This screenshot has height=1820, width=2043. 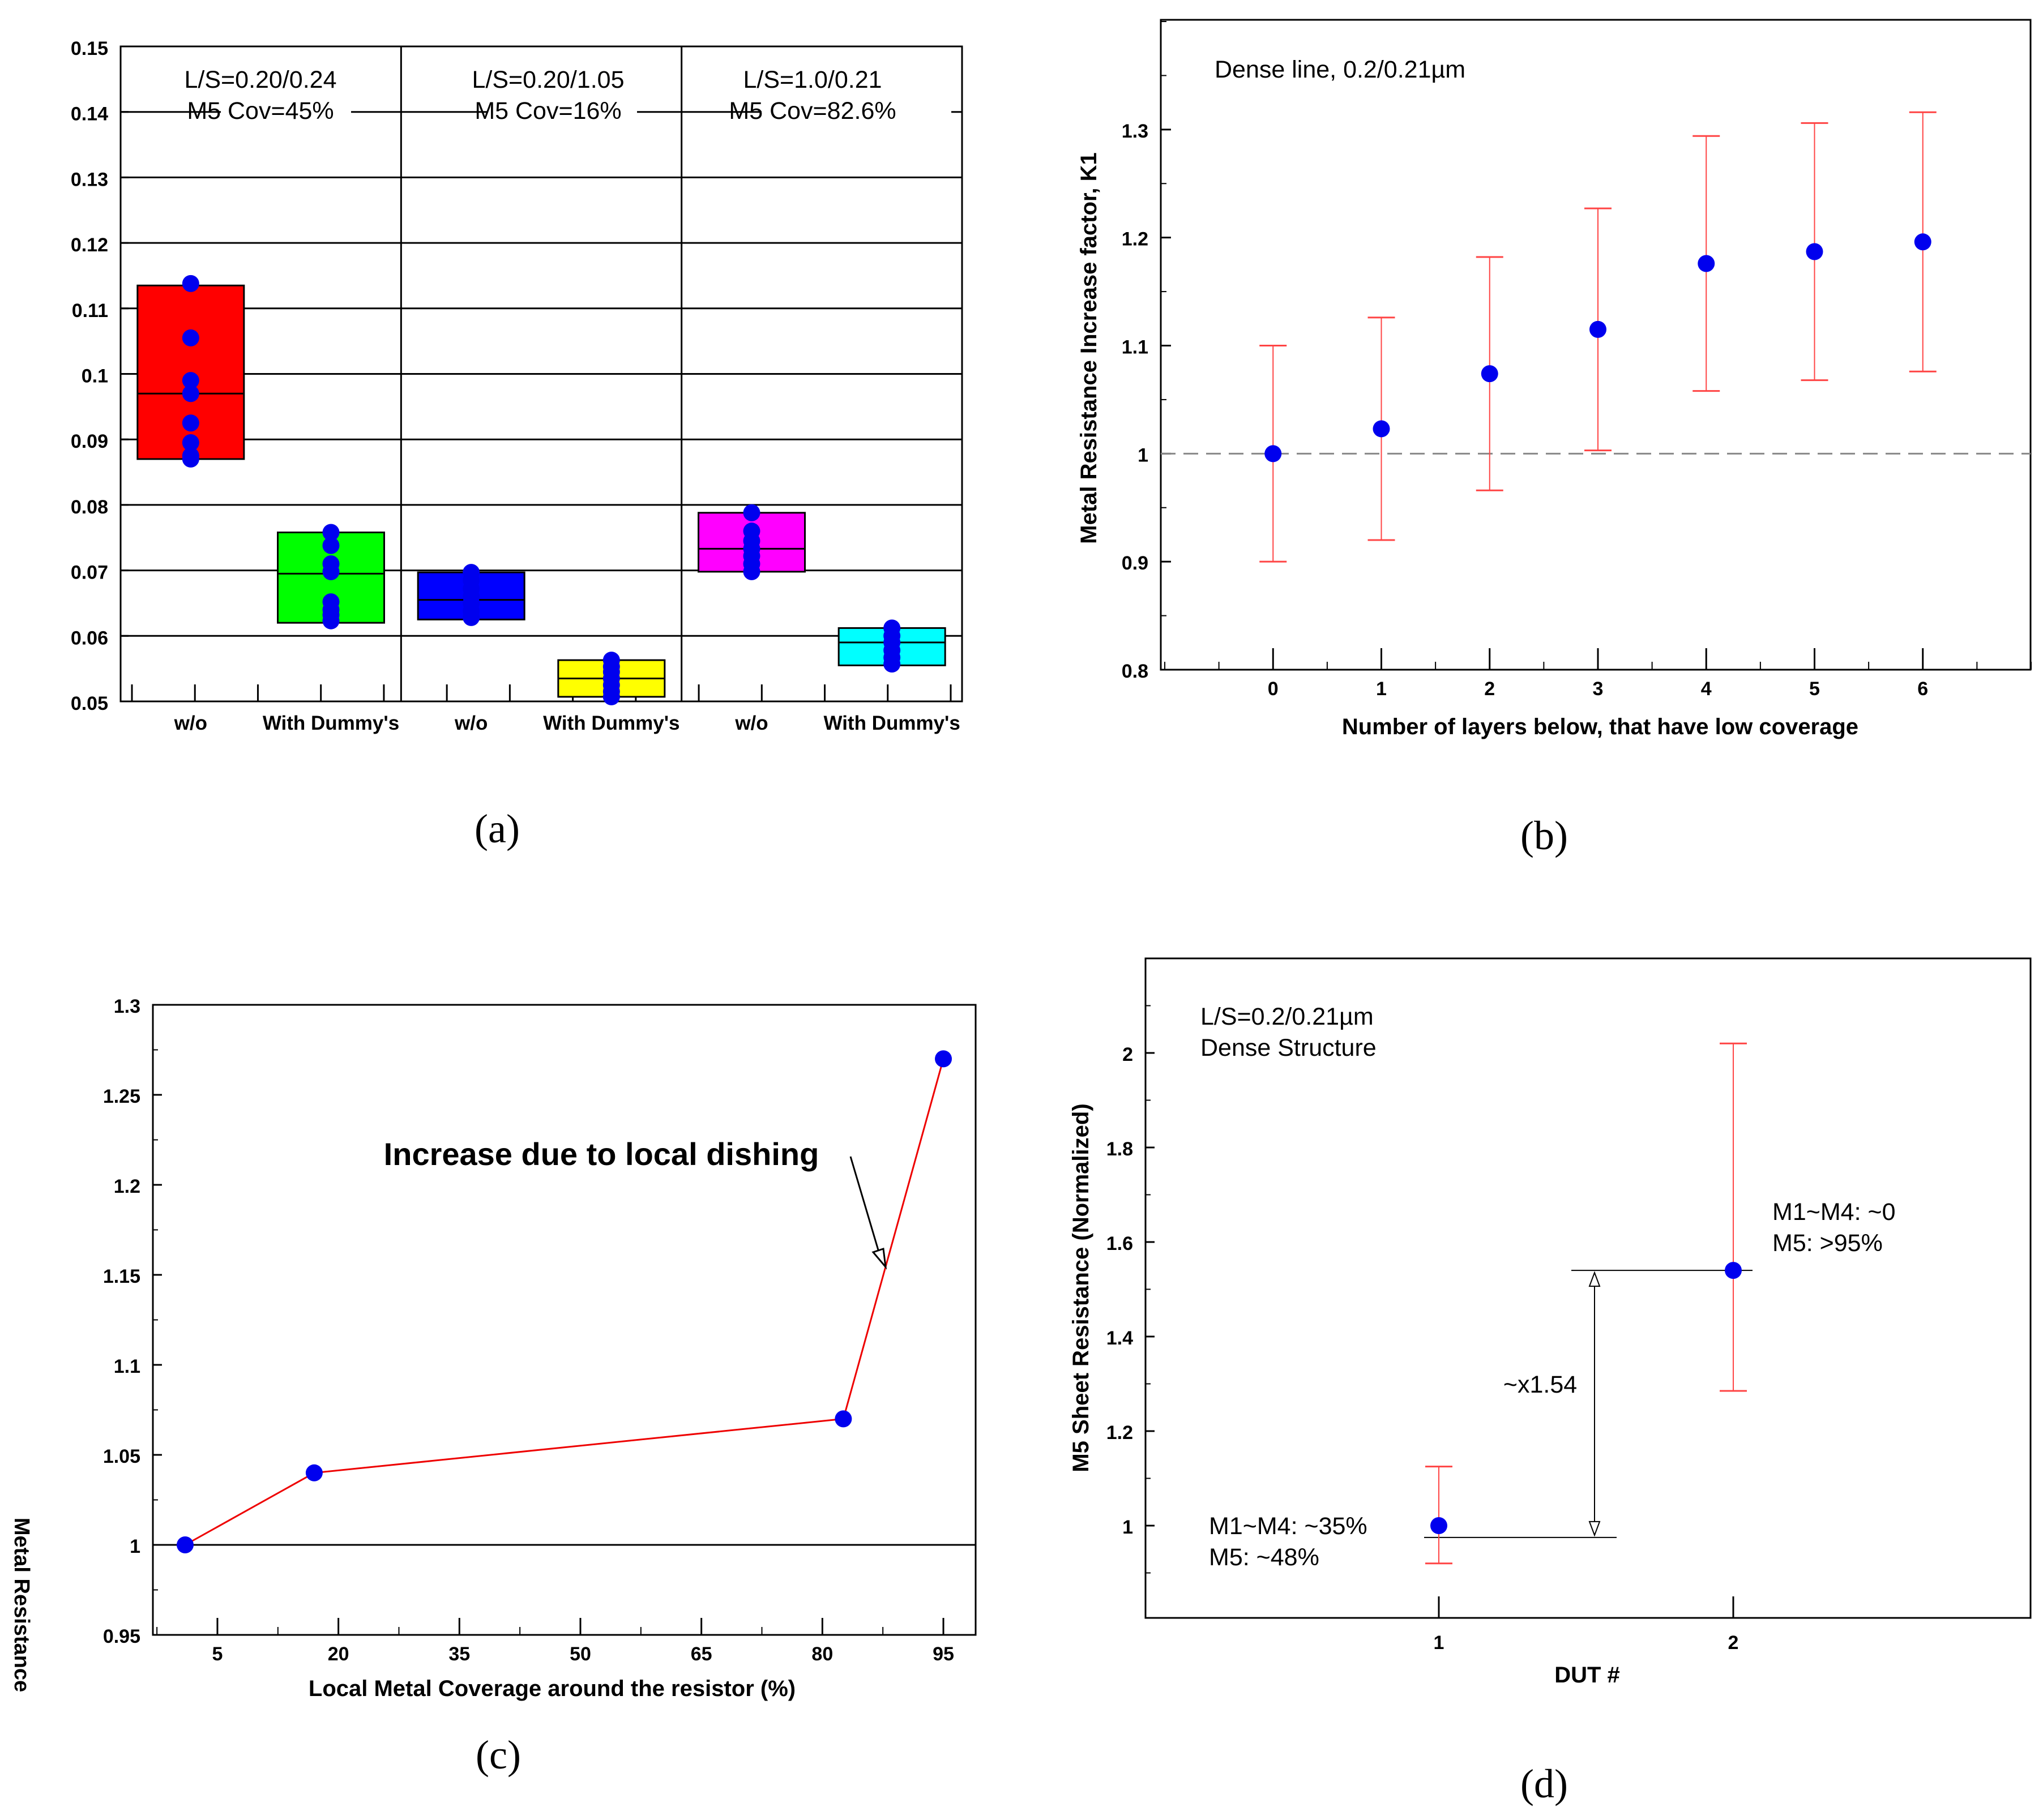 What do you see at coordinates (1287, 1016) in the screenshot?
I see `panel-d-annotation-line1: L/S=0.2/0.21µm` at bounding box center [1287, 1016].